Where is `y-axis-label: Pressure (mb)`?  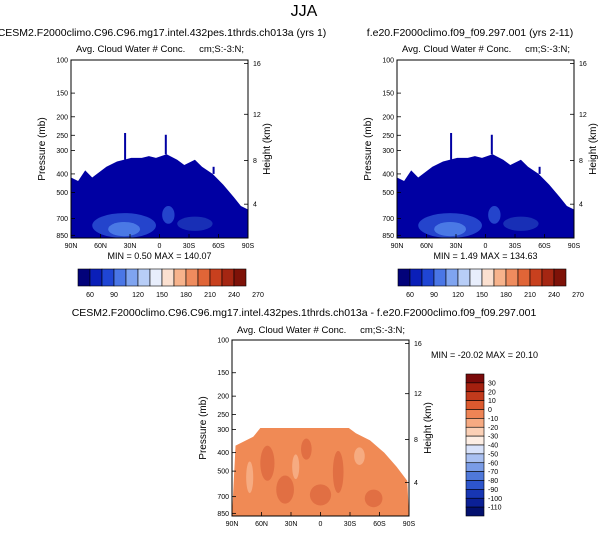 y-axis-label: Pressure (mb) is located at coordinates (368, 148).